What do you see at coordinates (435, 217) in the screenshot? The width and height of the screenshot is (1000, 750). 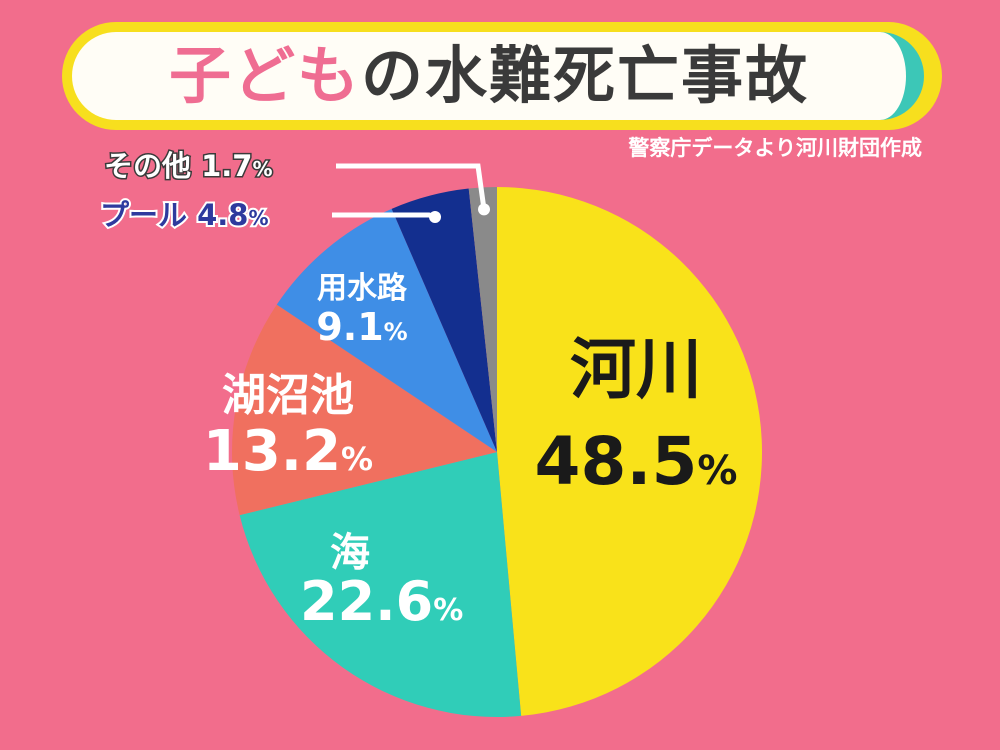 I see `leader-dot-pool` at bounding box center [435, 217].